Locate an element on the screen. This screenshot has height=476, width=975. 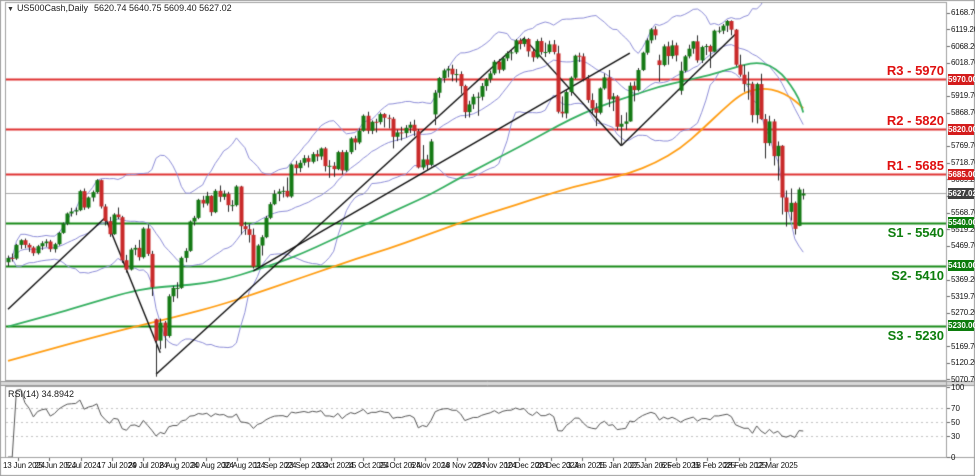
time-axis-label: 6 Nov 2024 is located at coordinates (430, 465).